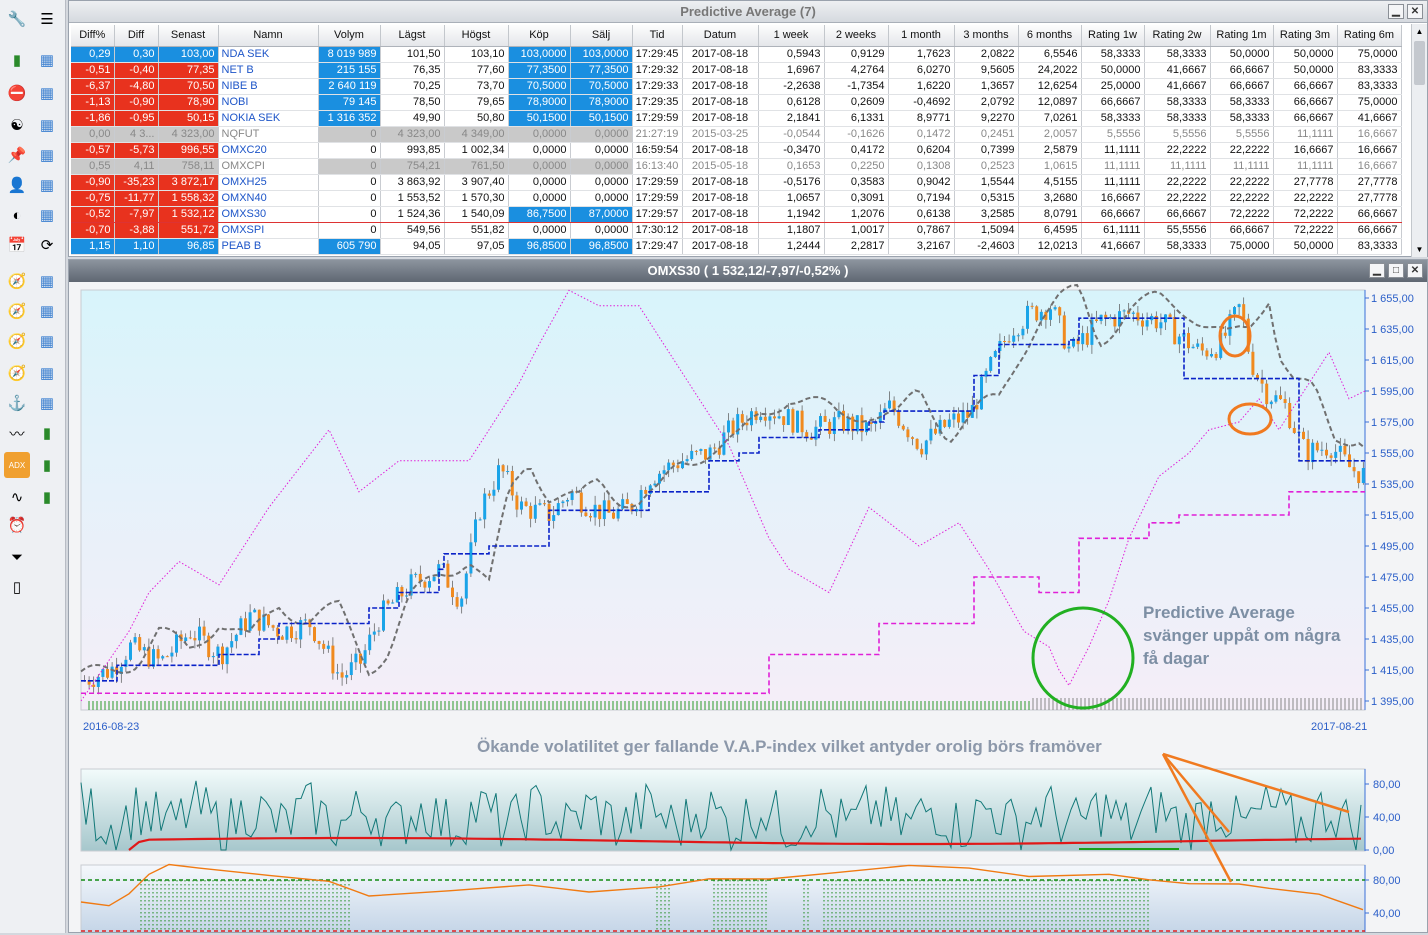 This screenshot has width=1428, height=935. Describe the element at coordinates (17, 525) in the screenshot. I see `alarm-clock-icon: ⏰` at that location.